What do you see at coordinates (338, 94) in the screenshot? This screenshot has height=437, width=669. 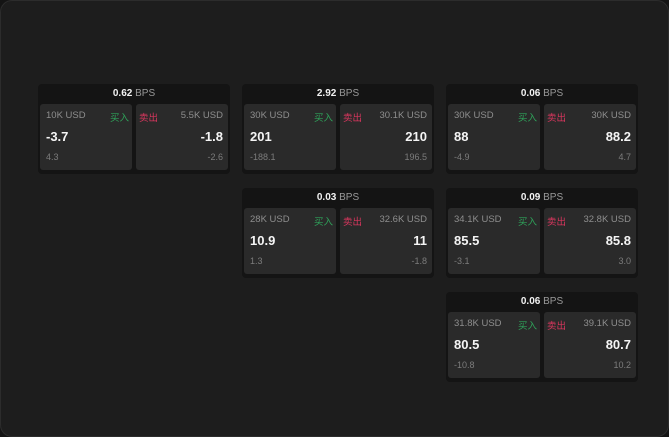 I see `spread-header: 2.92 BPS` at bounding box center [338, 94].